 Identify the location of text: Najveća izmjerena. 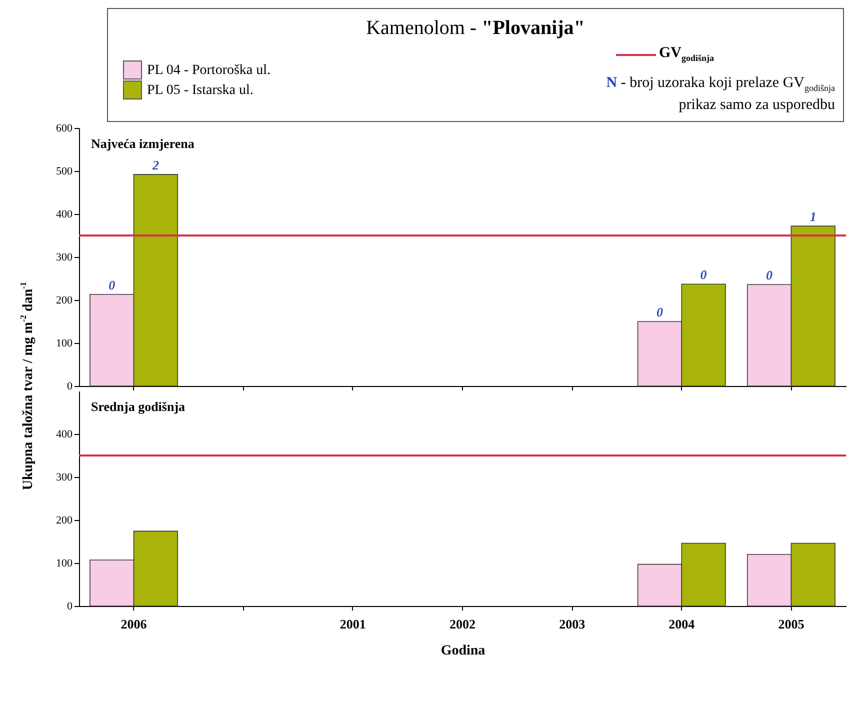
(143, 143).